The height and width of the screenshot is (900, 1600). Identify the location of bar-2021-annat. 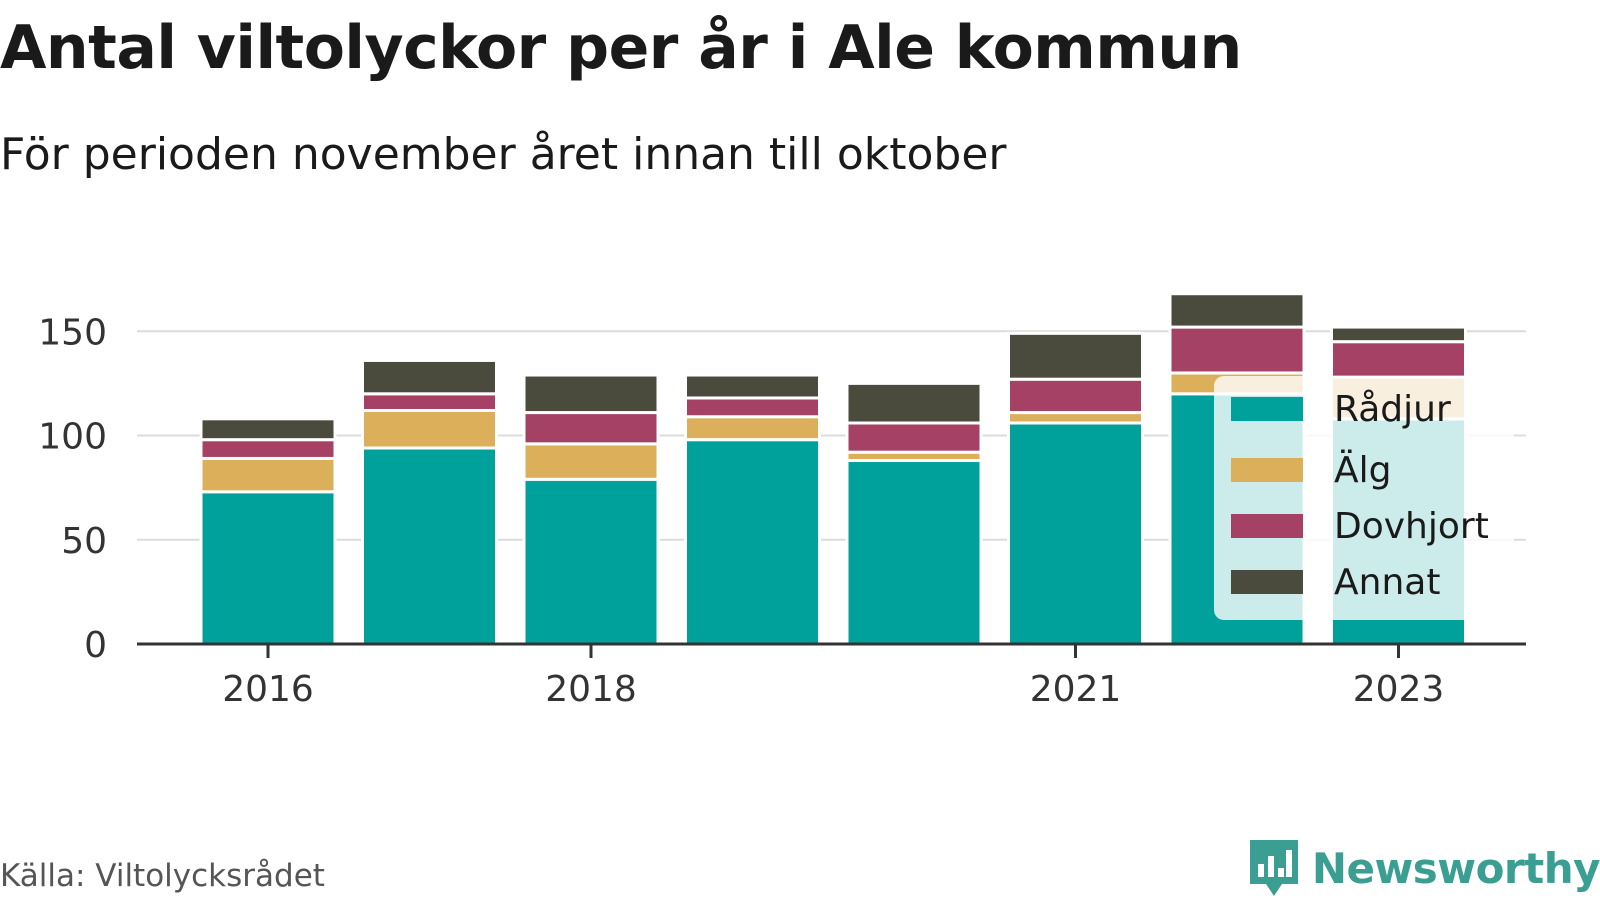
(1075, 356).